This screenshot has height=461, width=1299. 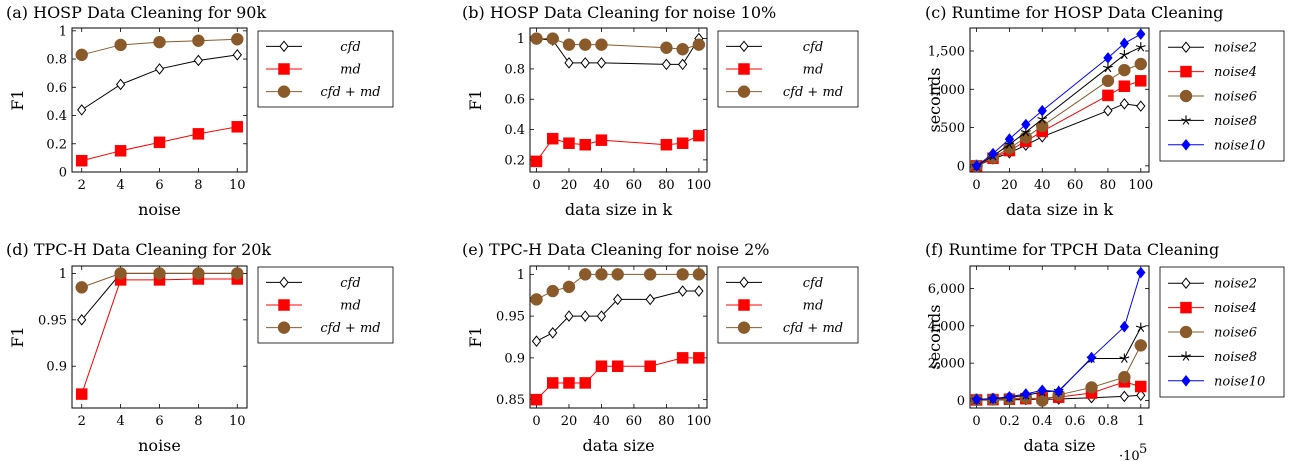 What do you see at coordinates (952, 128) in the screenshot?
I see `y-tick-label: 500` at bounding box center [952, 128].